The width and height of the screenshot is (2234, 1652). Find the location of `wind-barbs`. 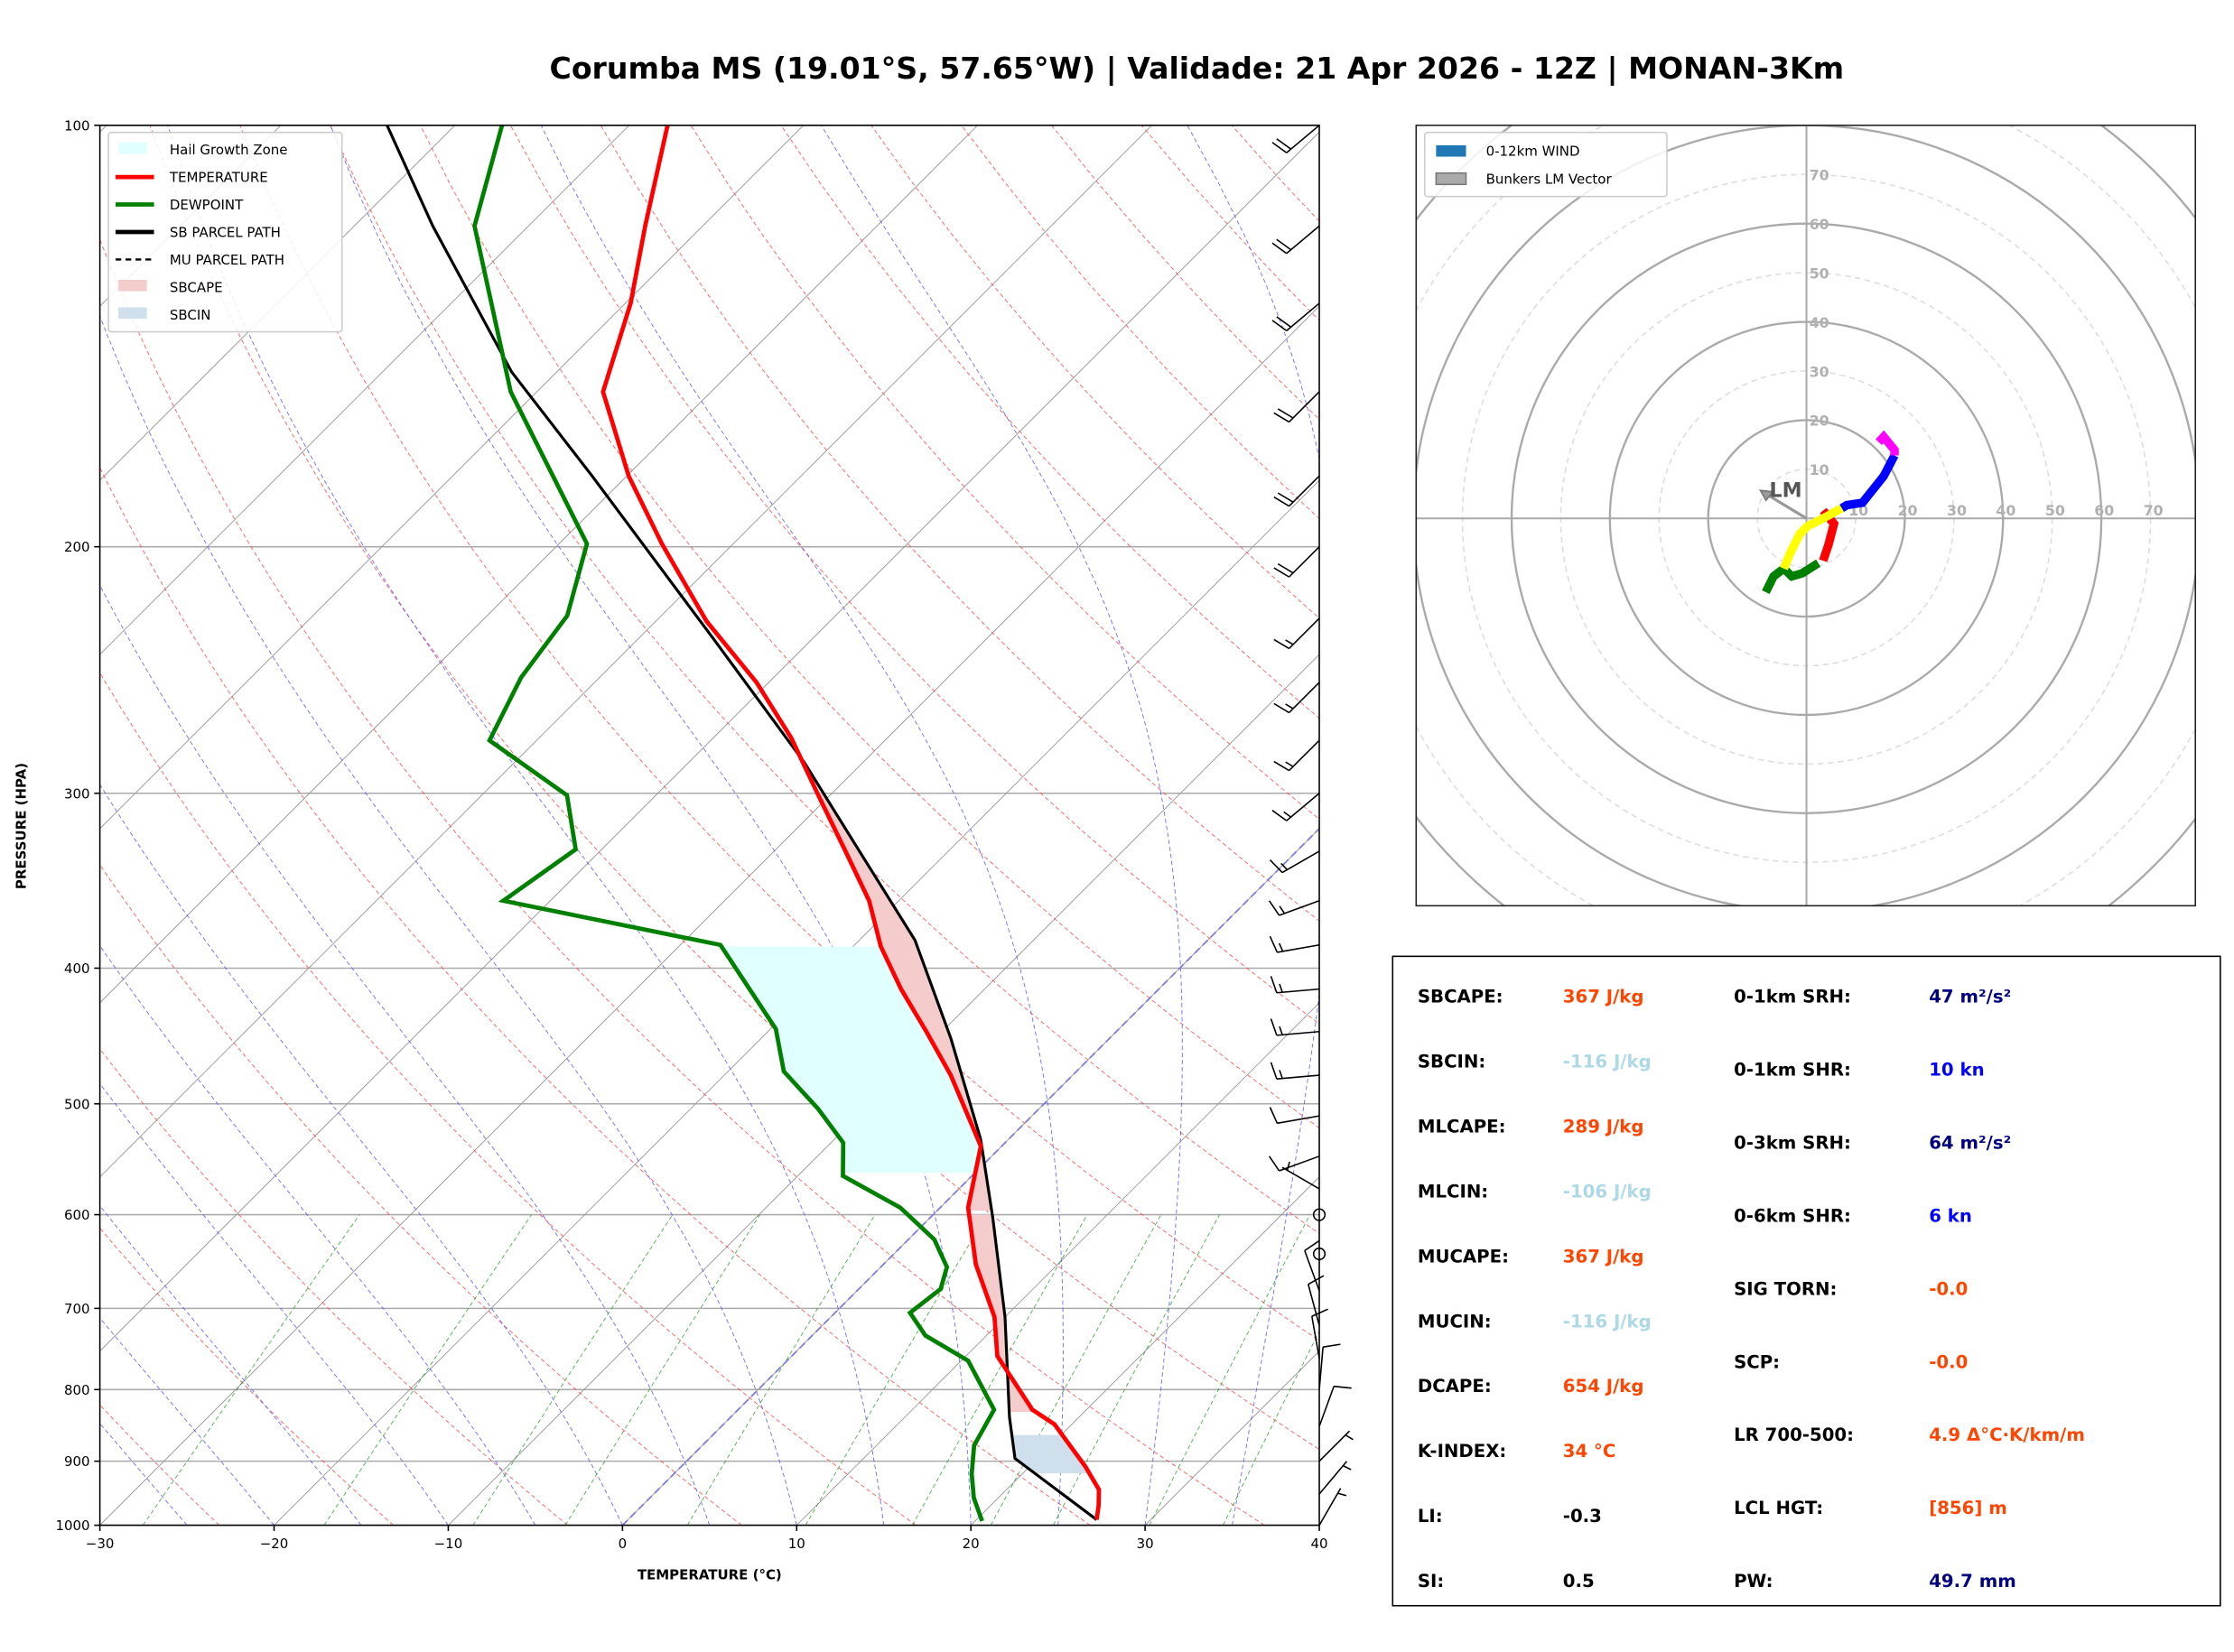

wind-barbs is located at coordinates (1311, 825).